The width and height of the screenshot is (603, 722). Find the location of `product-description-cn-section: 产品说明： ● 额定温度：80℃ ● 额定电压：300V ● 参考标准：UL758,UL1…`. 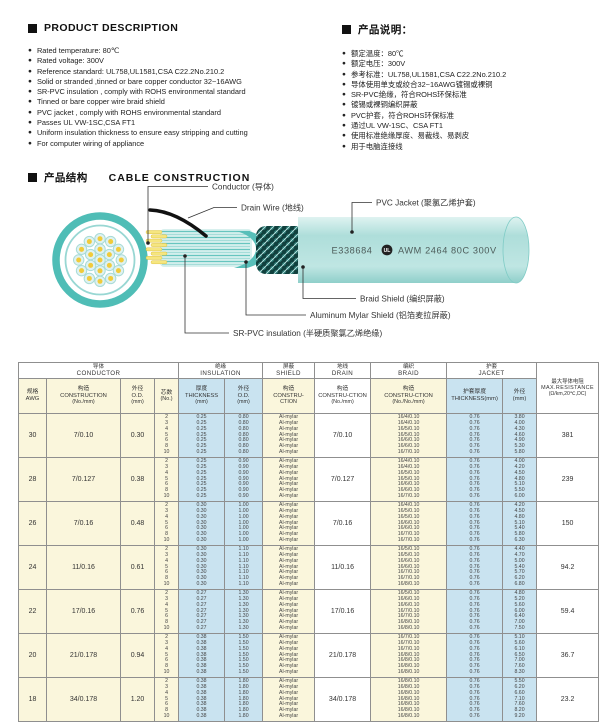

product-description-cn-section: 产品说明： ● 额定温度：80℃ ● 额定电压：300V ● 参考标准：UL758,UL1… is located at coordinates (471, 87).